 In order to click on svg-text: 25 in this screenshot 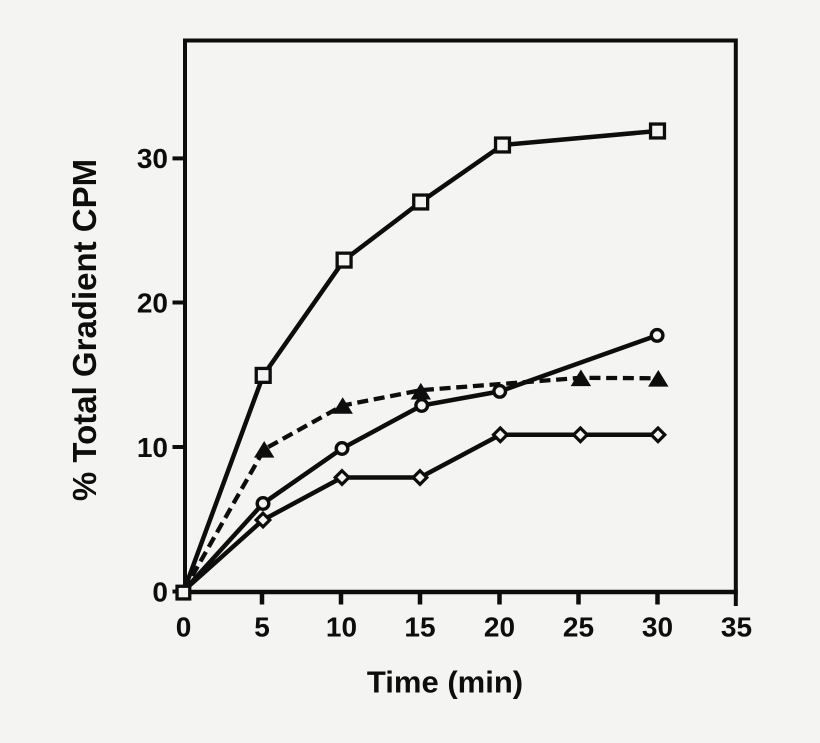, I will do `click(578, 627)`.